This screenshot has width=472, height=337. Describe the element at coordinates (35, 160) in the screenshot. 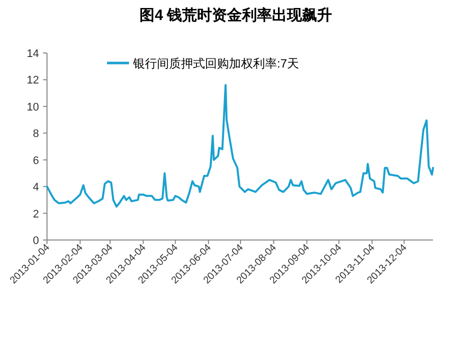

I see `y-tick-label: 6` at that location.